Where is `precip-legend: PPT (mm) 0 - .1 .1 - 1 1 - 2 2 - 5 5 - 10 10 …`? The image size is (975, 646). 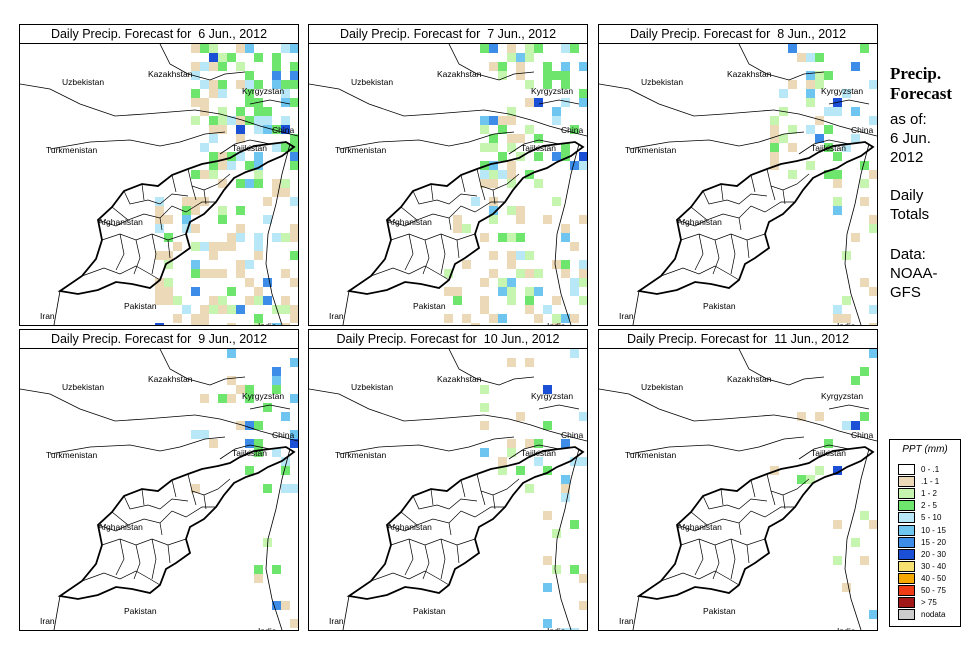
precip-legend: PPT (mm) 0 - .1 .1 - 1 1 - 2 2 - 5 5 - 10 10 … is located at coordinates (925, 533).